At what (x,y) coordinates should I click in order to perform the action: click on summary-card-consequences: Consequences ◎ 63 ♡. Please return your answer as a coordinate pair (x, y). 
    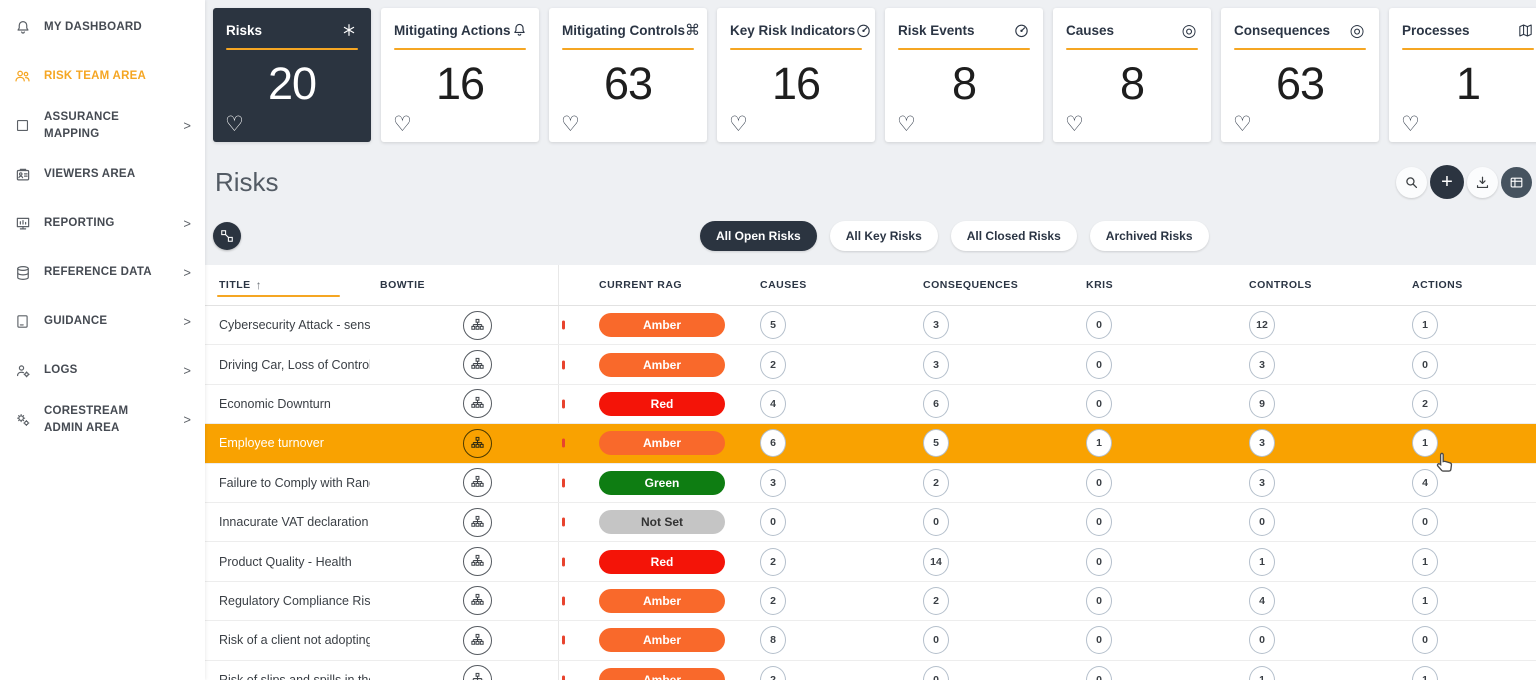
    Looking at the image, I should click on (1300, 75).